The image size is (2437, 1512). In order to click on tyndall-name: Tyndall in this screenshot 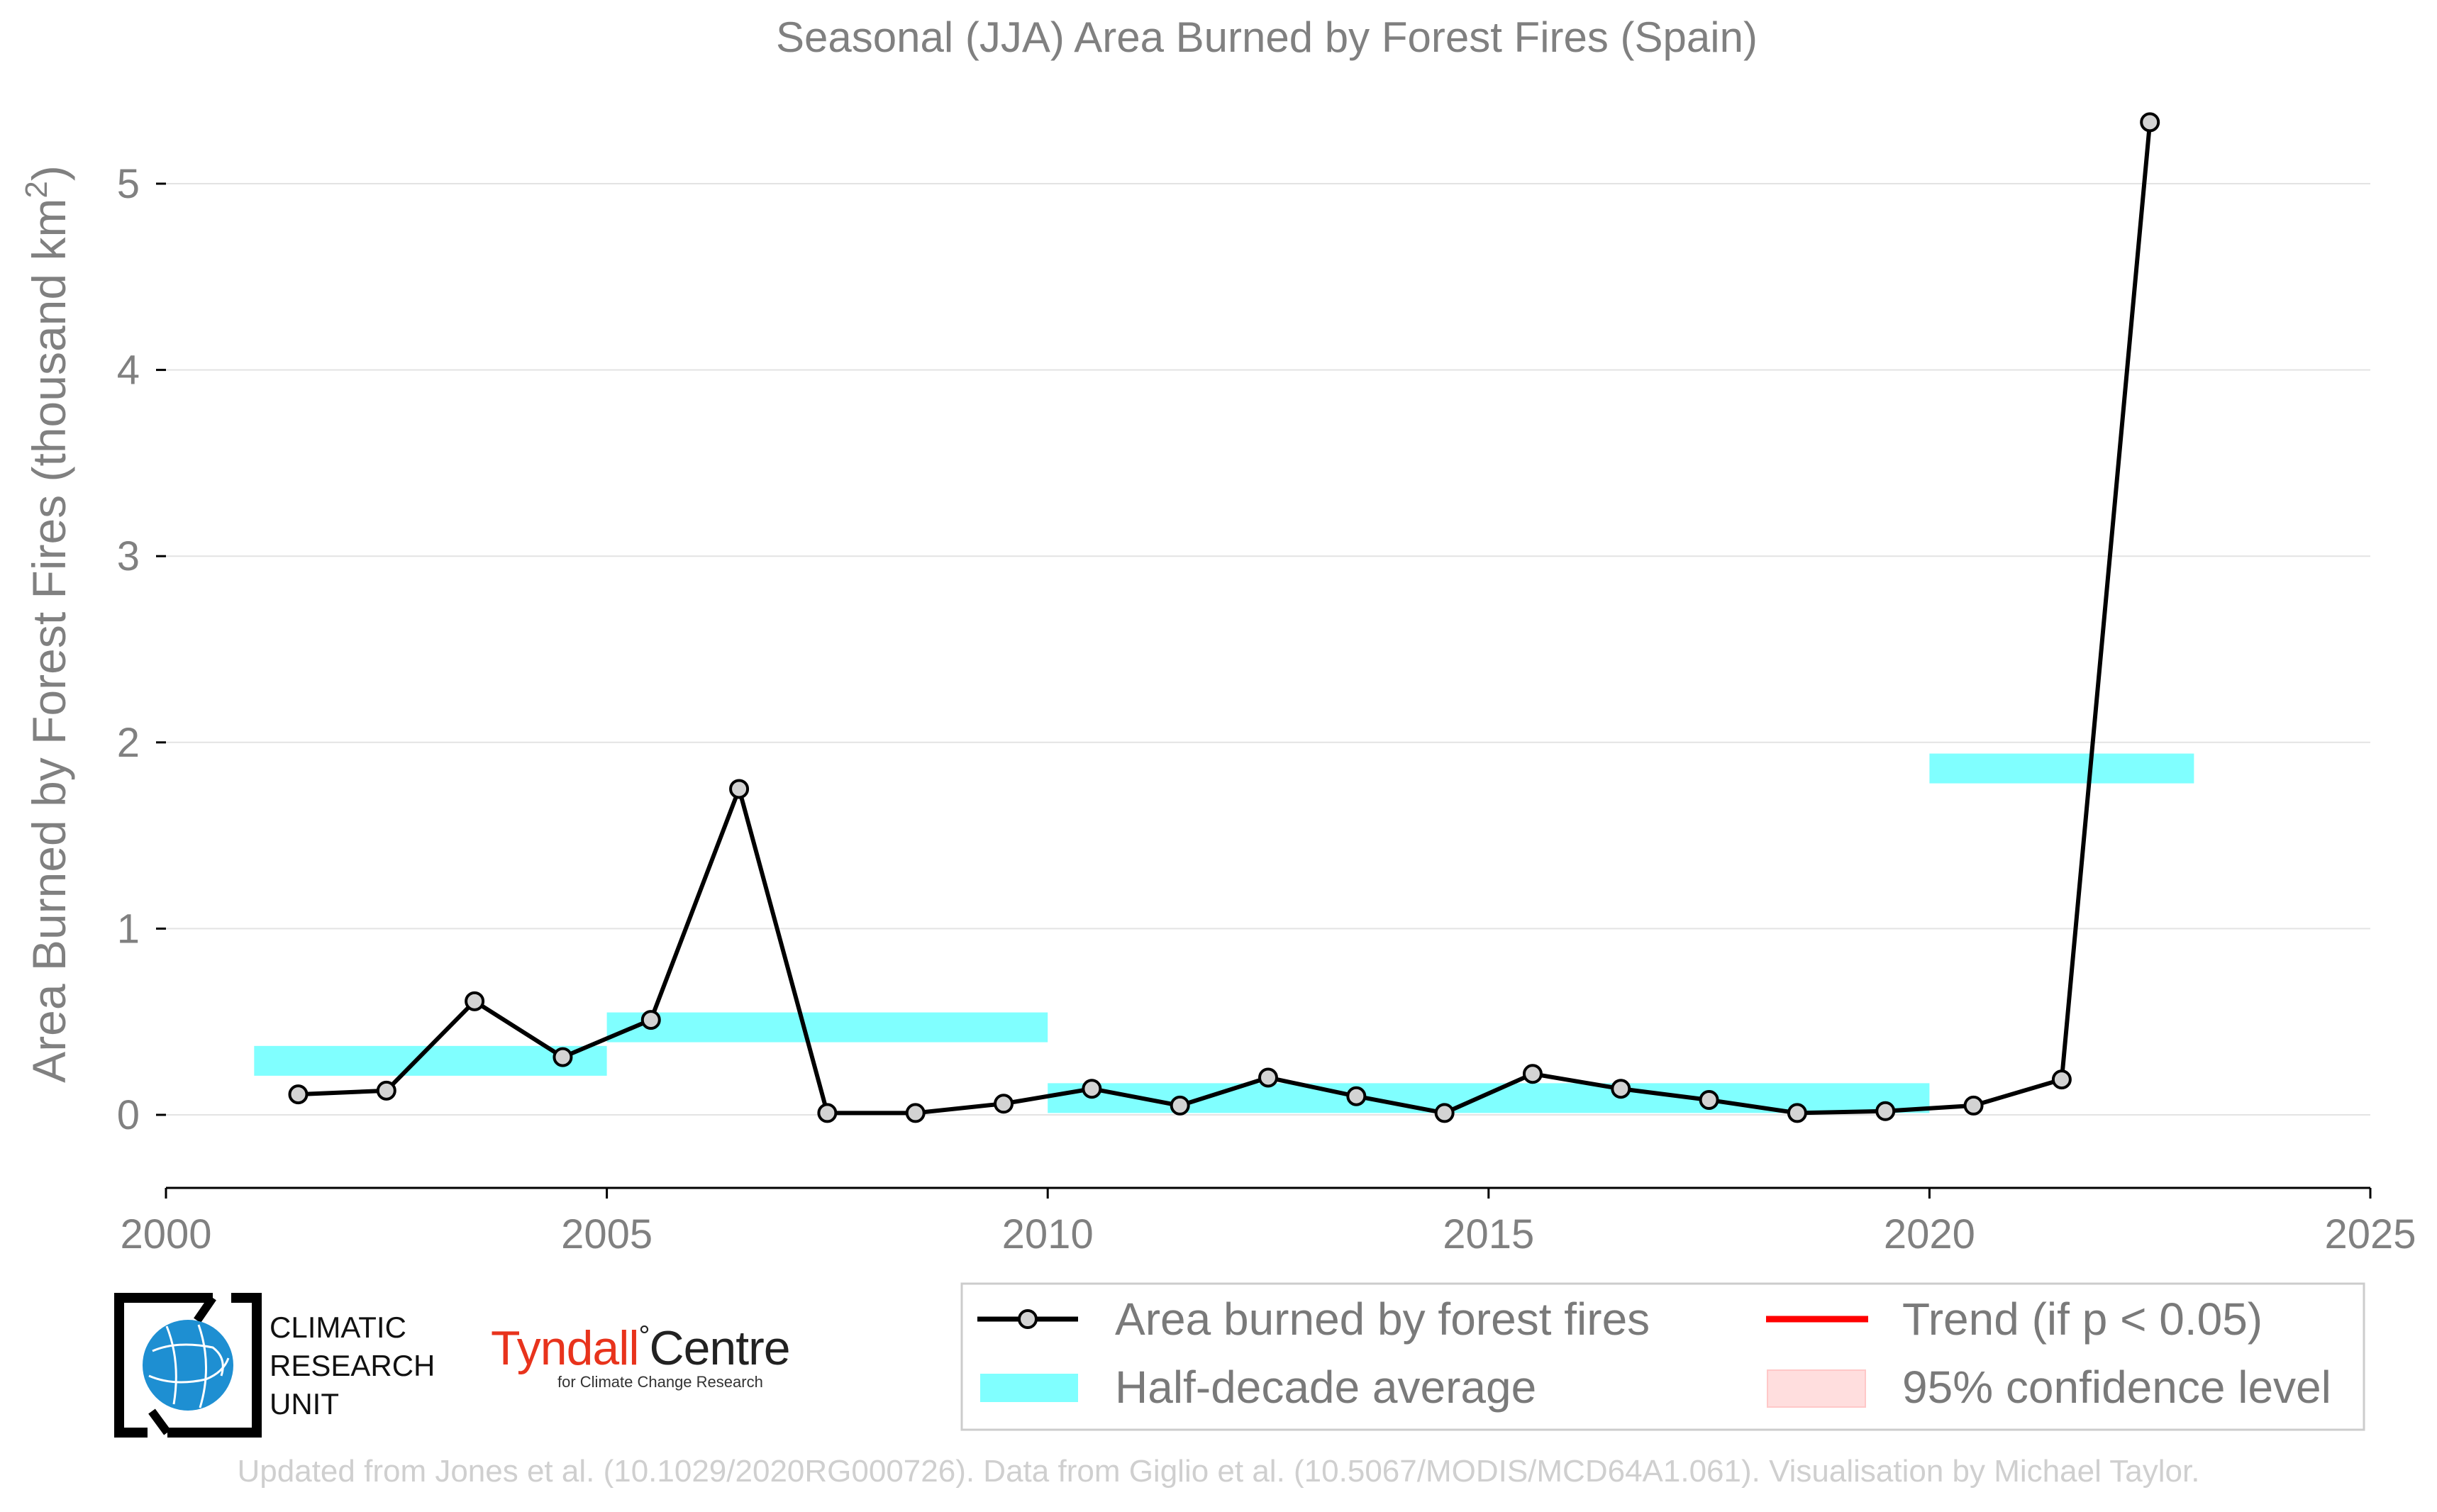, I will do `click(565, 1348)`.